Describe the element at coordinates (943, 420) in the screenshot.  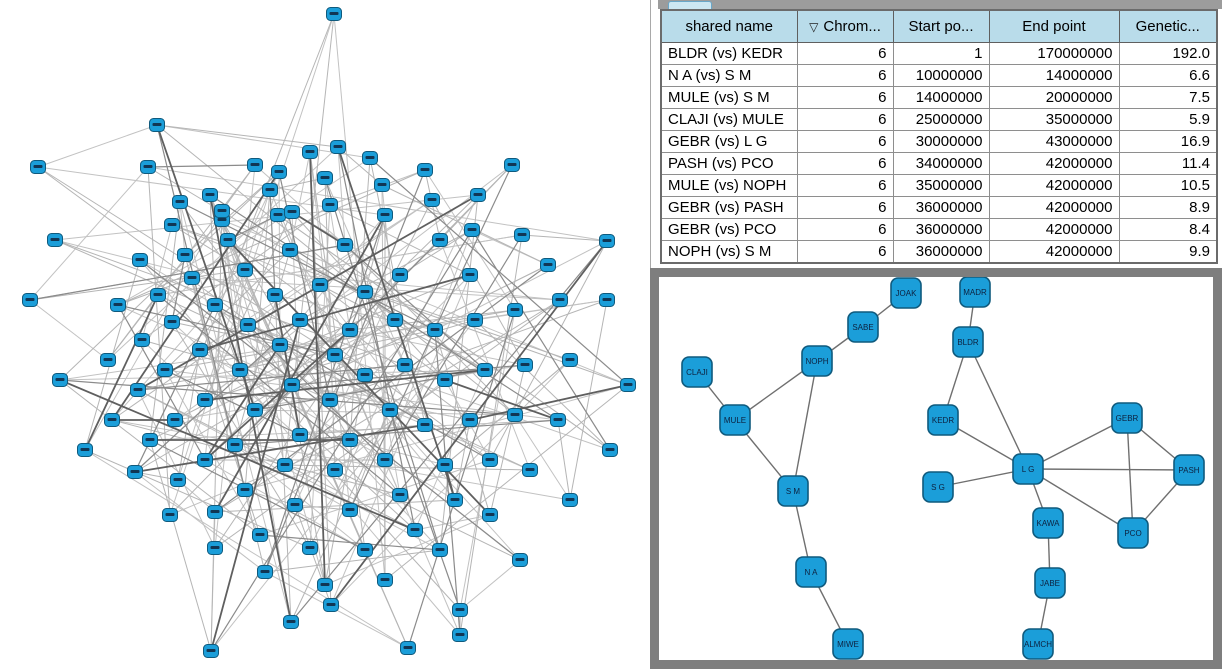
I see `graph-node: KEDR` at that location.